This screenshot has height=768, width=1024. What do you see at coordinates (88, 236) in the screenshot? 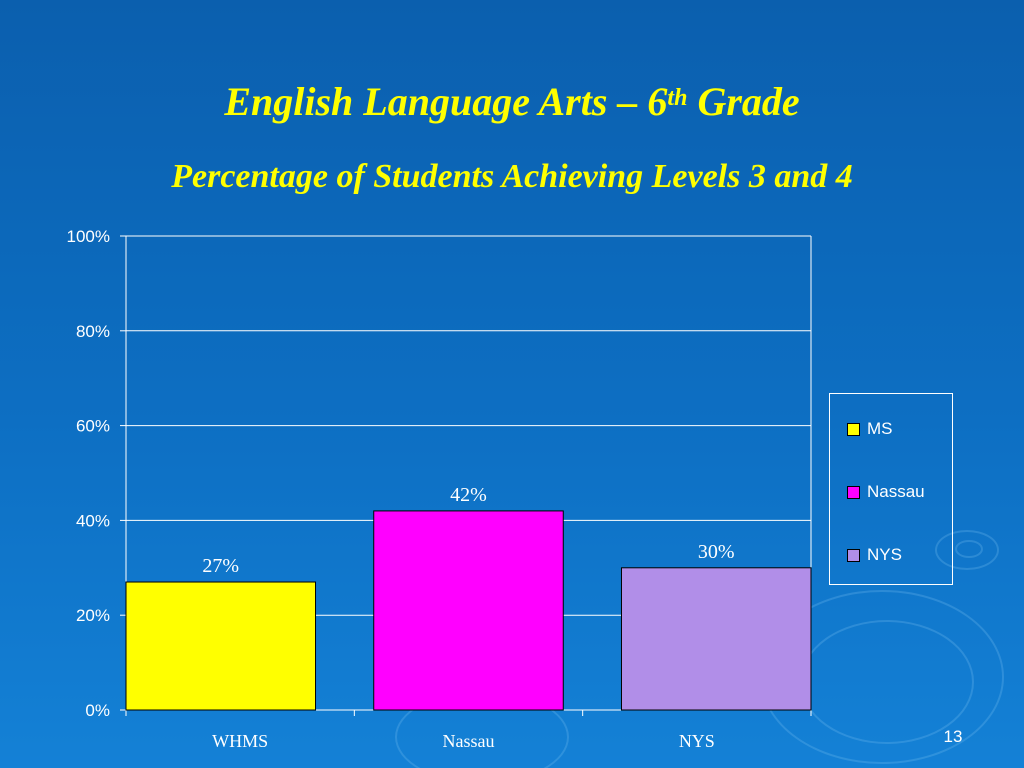
I see `y-tick-label: 100%` at bounding box center [88, 236].